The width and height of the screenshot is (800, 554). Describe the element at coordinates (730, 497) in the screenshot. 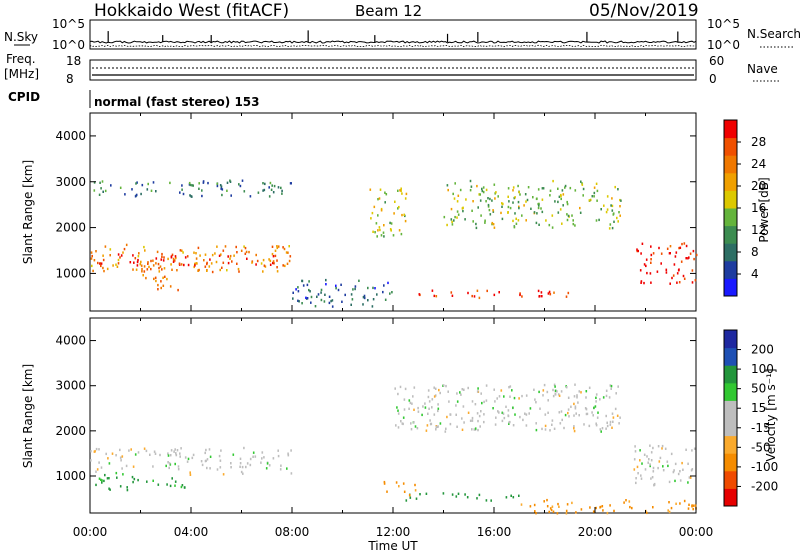

I see `velocity-cbar-swatch` at that location.